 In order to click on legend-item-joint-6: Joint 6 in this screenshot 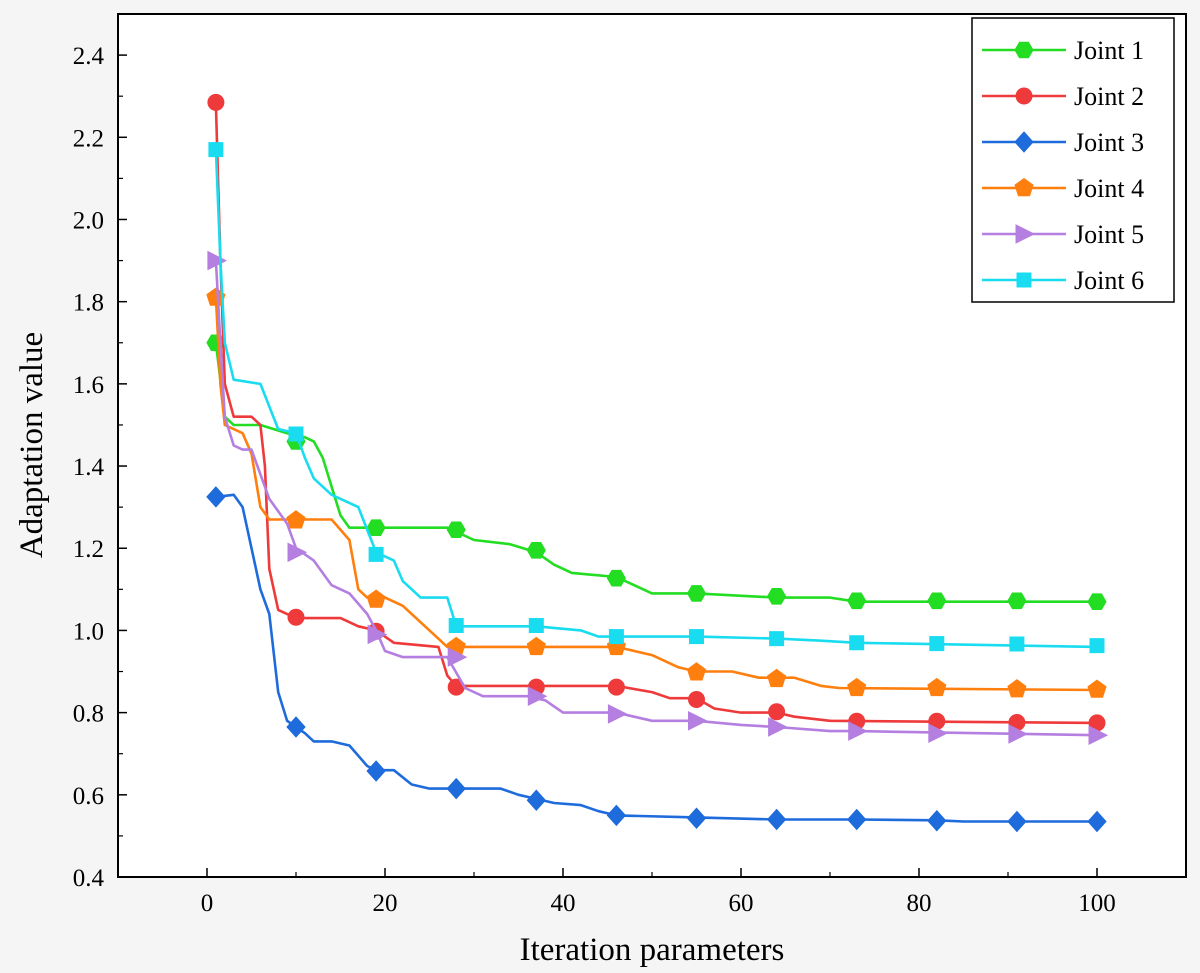, I will do `click(1063, 280)`.